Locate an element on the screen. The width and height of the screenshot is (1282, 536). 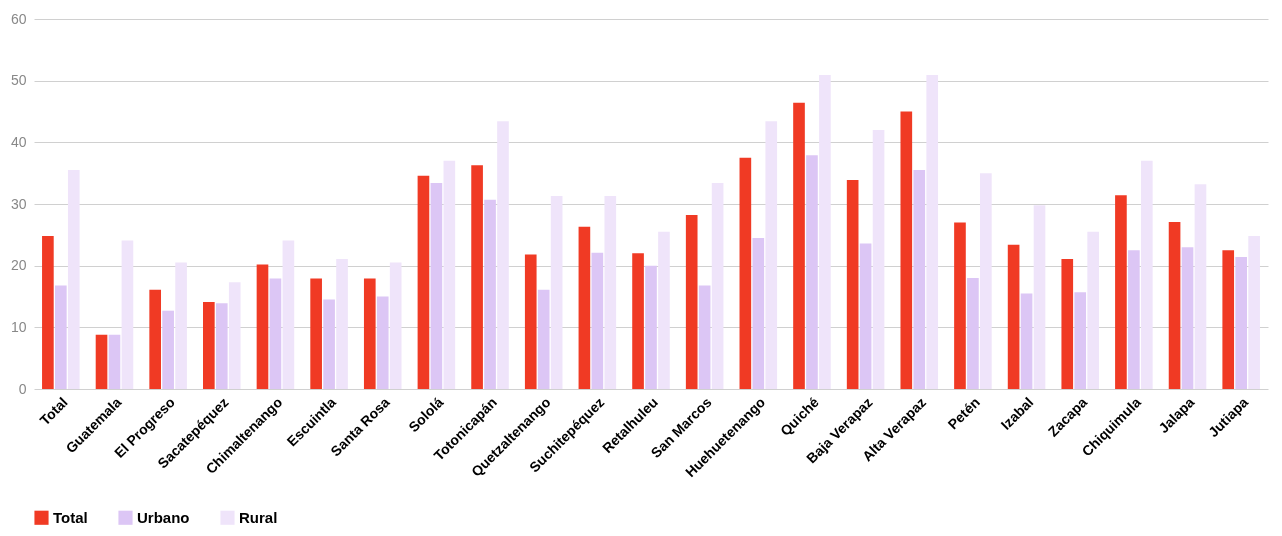
y-tick-label: 60 is located at coordinates (18, 18).